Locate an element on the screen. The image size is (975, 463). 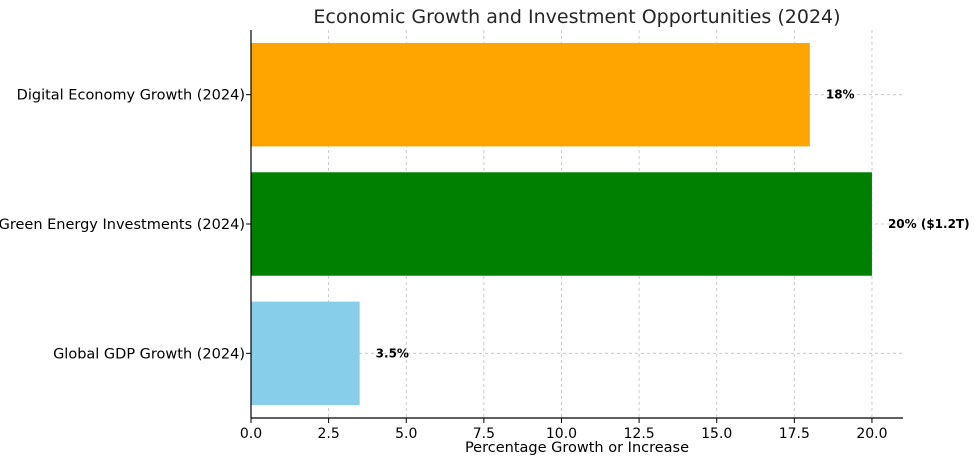
x-tick-label: 10.0 is located at coordinates (561, 434).